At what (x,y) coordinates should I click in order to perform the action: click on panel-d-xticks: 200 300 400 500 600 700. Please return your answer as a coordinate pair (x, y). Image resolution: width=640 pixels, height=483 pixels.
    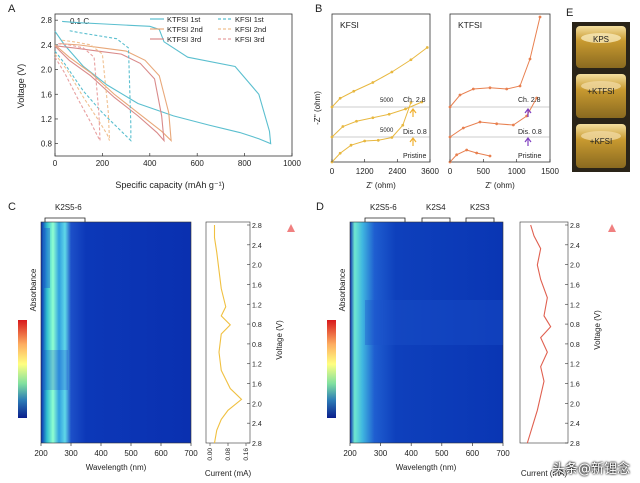
    Looking at the image, I should click on (426, 450).